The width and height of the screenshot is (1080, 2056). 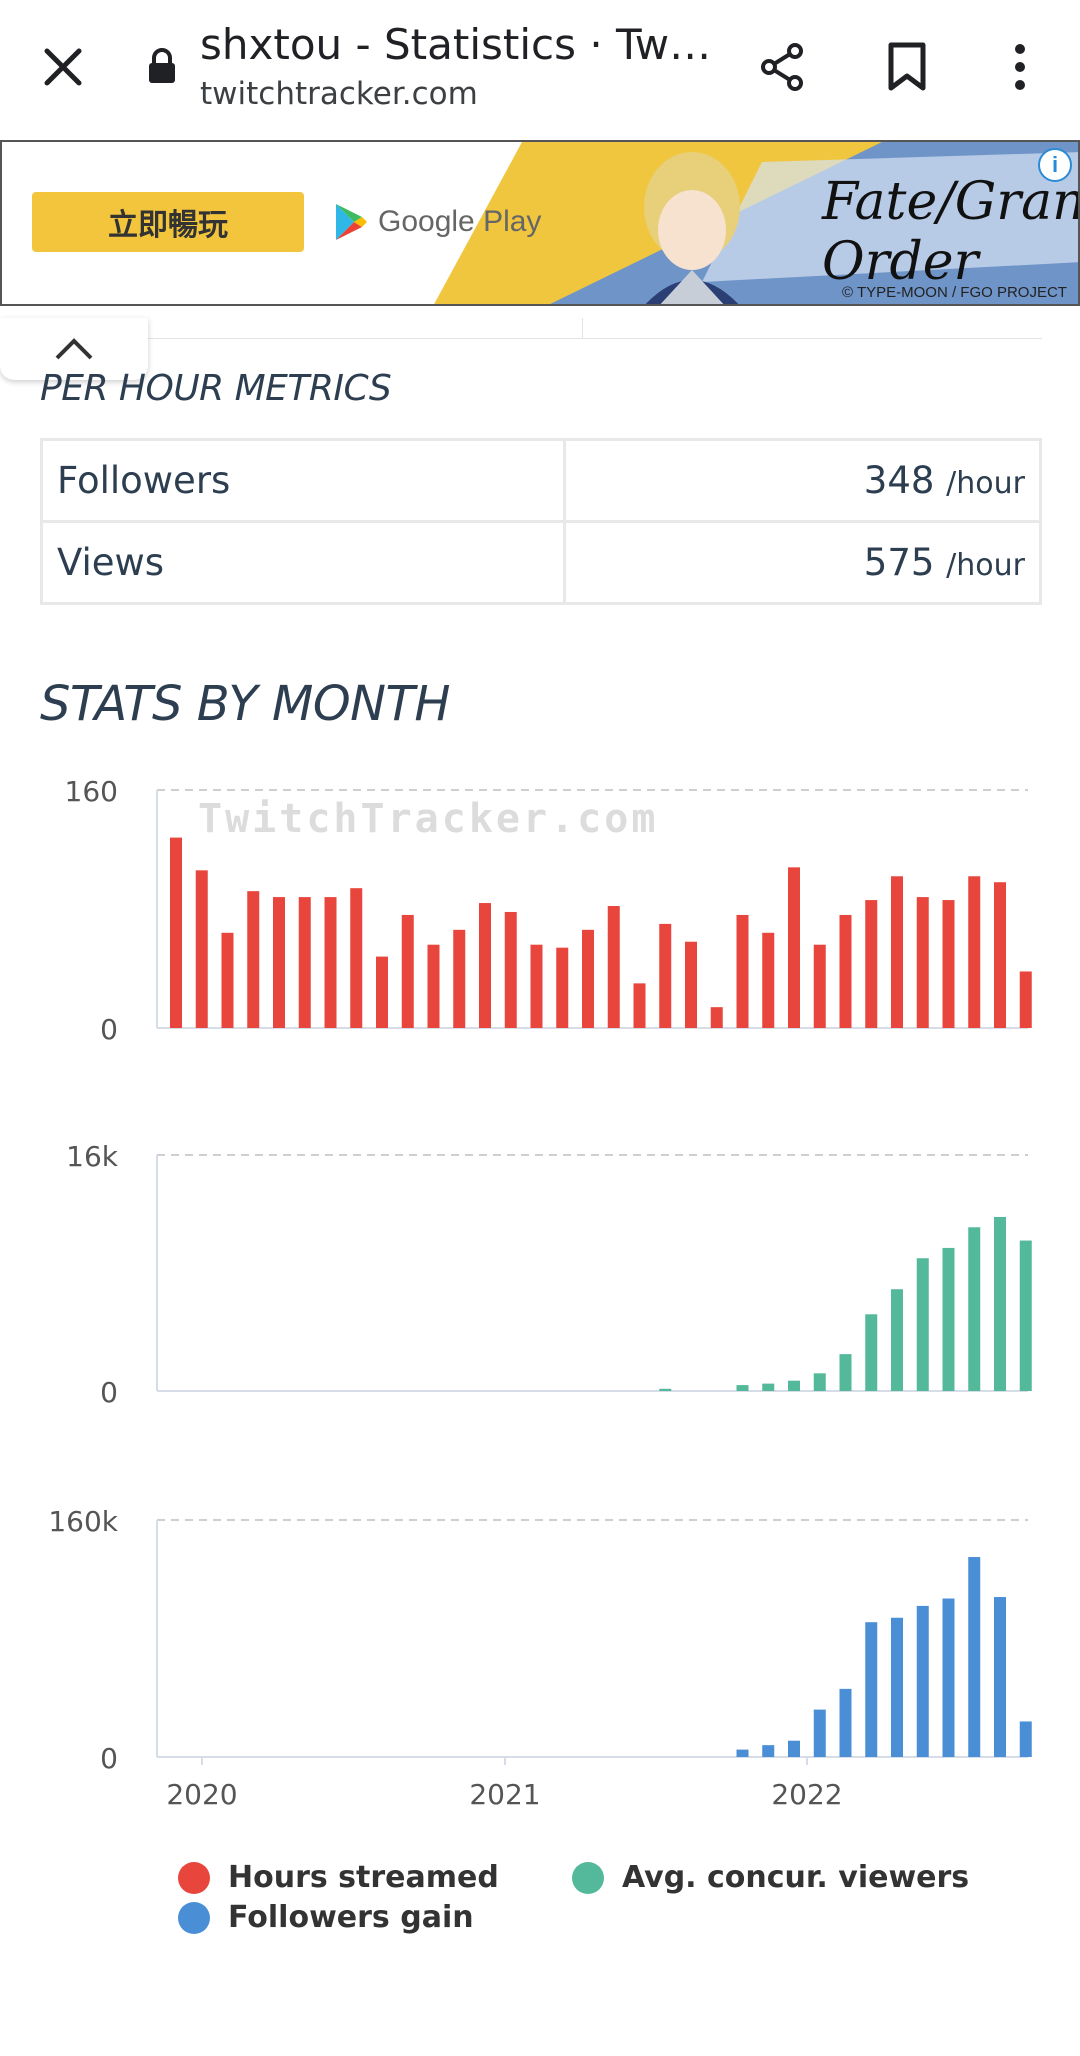 I want to click on metric-label: Followers, so click(x=303, y=480).